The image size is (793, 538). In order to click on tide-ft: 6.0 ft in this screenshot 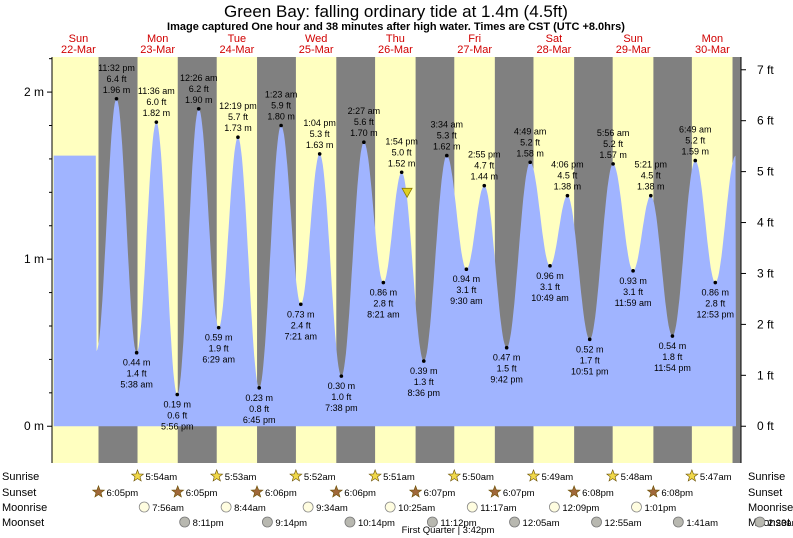, I will do `click(156, 102)`.